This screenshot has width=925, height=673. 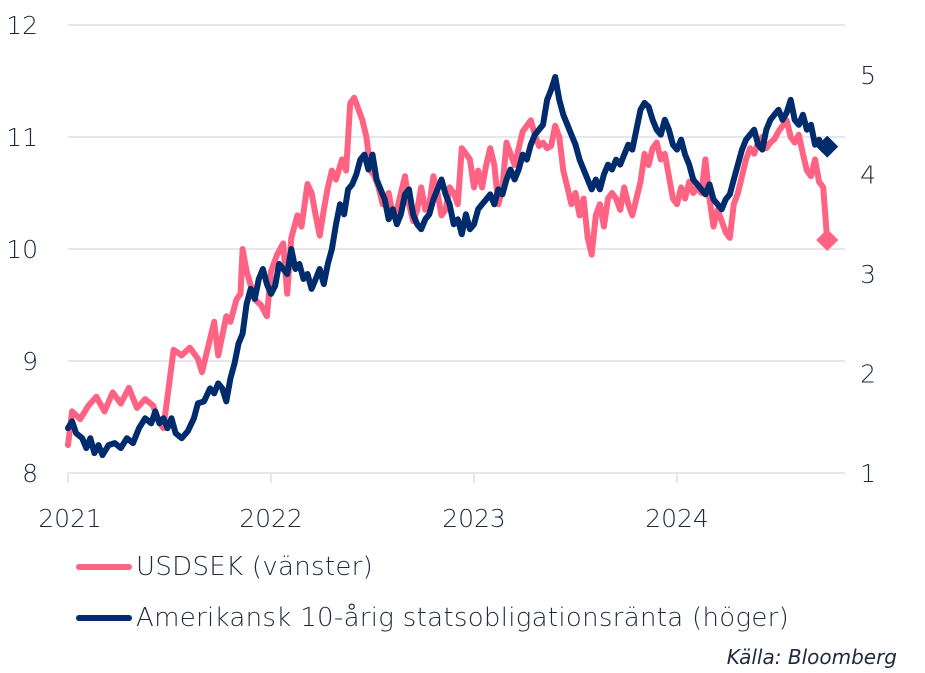 What do you see at coordinates (677, 518) in the screenshot?
I see `x-tick-label: 2024` at bounding box center [677, 518].